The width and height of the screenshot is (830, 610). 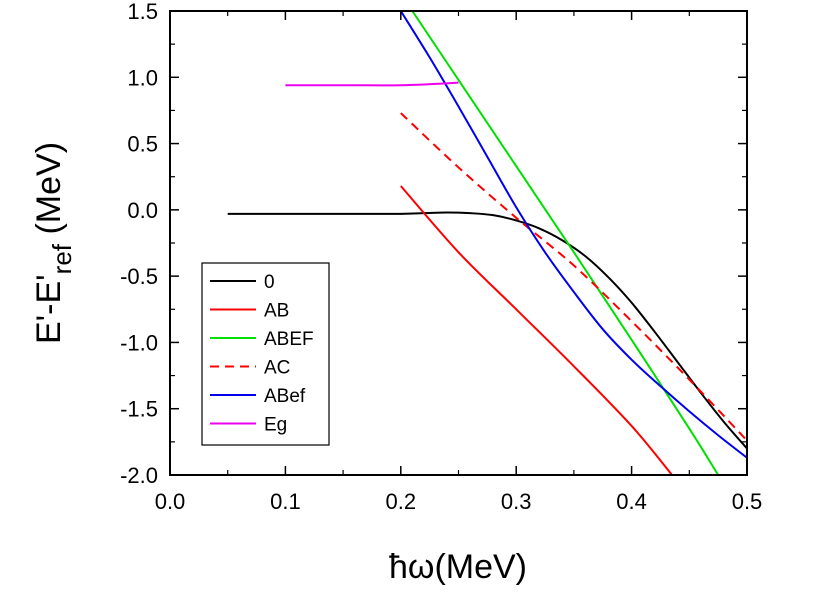 What do you see at coordinates (142, 144) in the screenshot?
I see `y-tick-label: 0.5` at bounding box center [142, 144].